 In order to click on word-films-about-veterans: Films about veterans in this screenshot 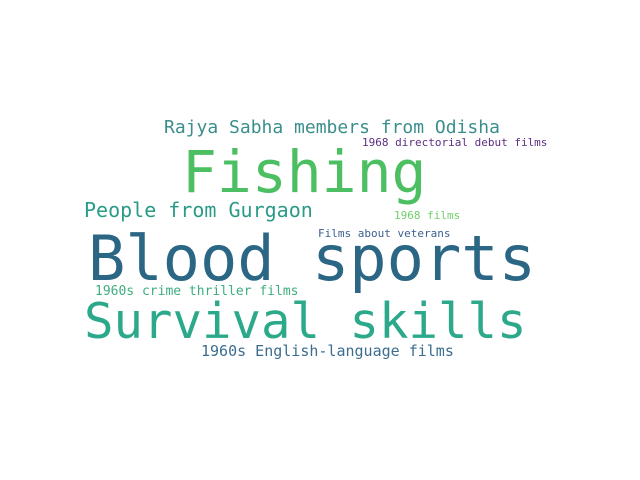, I will do `click(384, 233)`.